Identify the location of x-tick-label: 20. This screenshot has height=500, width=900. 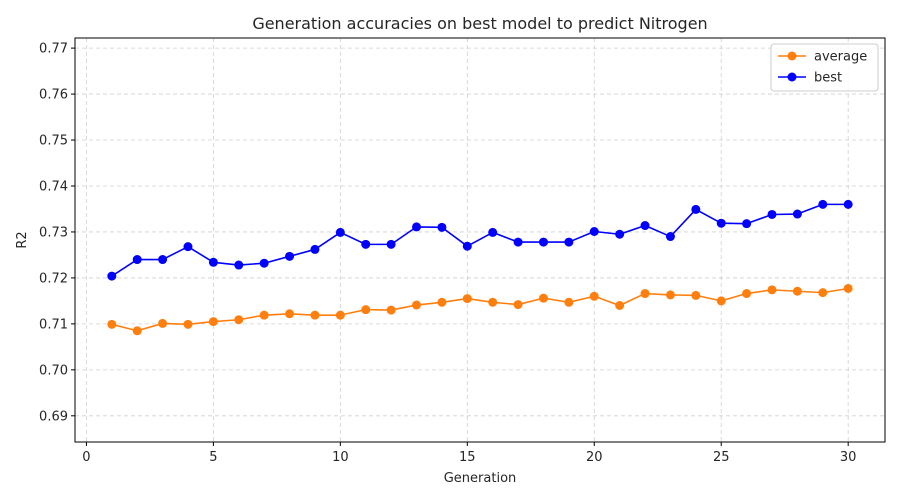
(594, 457).